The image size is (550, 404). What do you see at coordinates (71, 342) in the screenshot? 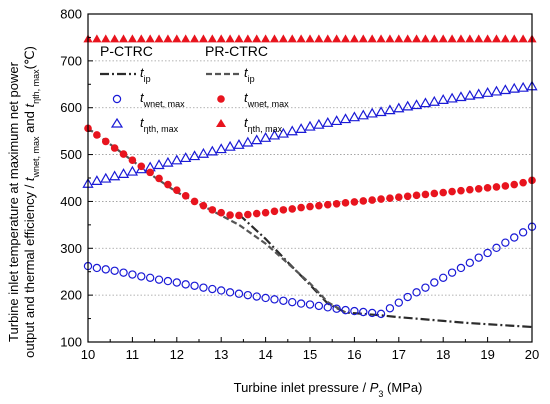
I see `y-tick-label: 100` at bounding box center [71, 342].